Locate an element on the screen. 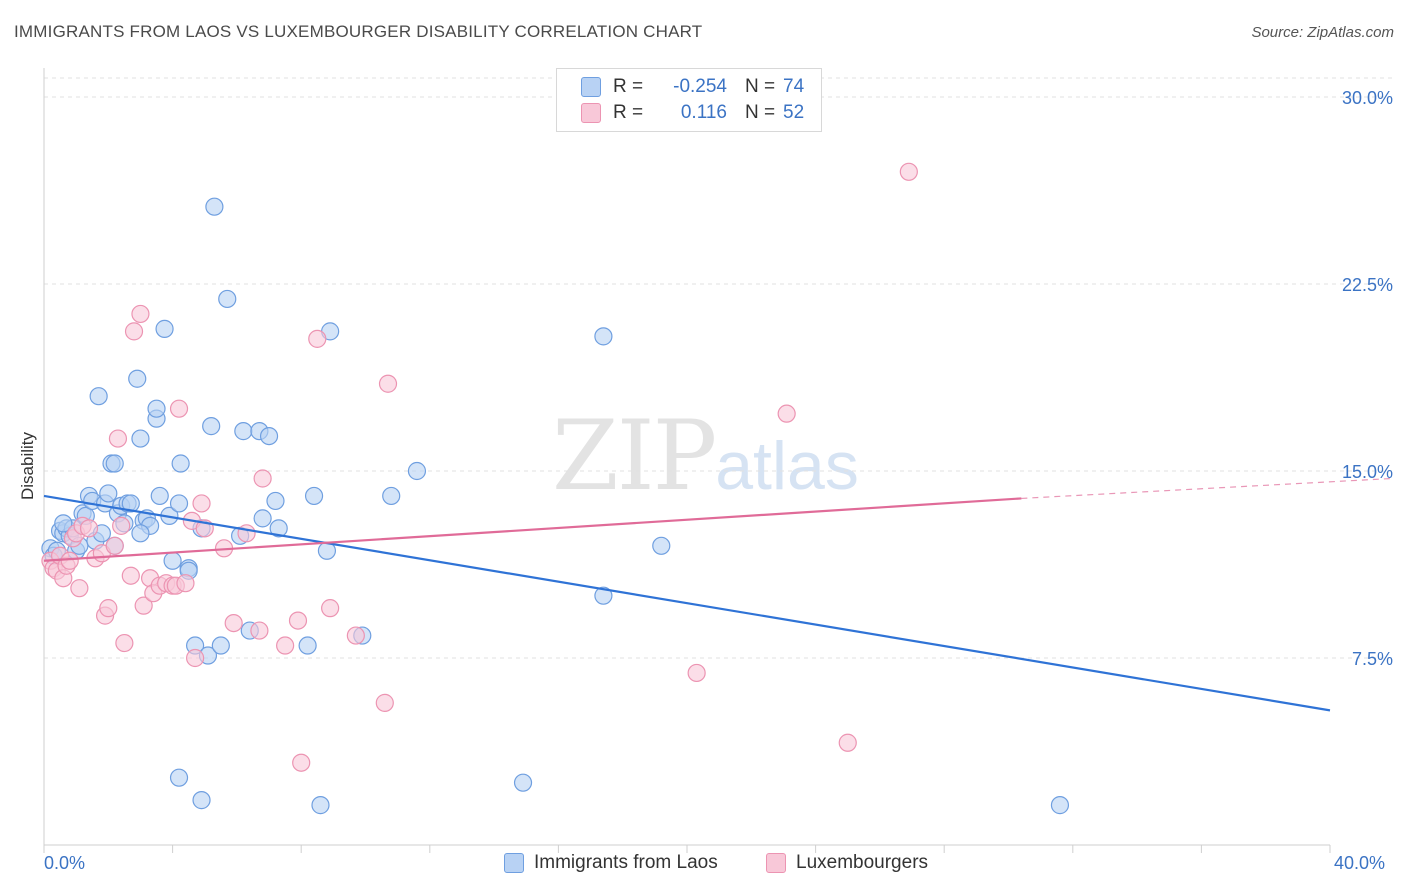  legend-label-luxembourgers: Luxembourgers is located at coordinates (862, 862).